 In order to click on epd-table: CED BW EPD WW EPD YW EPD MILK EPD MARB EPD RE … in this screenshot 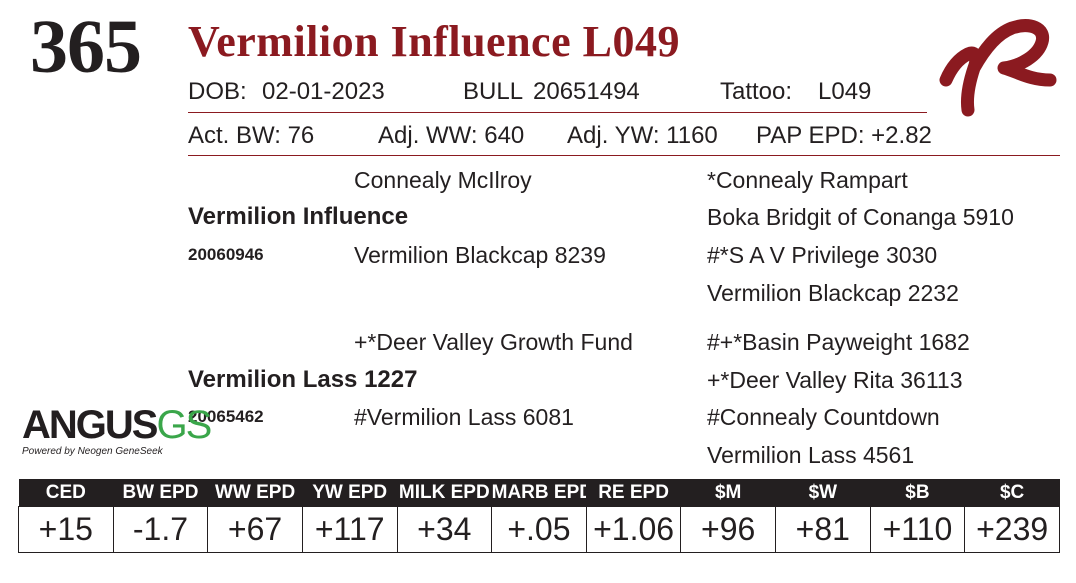, I will do `click(539, 516)`.